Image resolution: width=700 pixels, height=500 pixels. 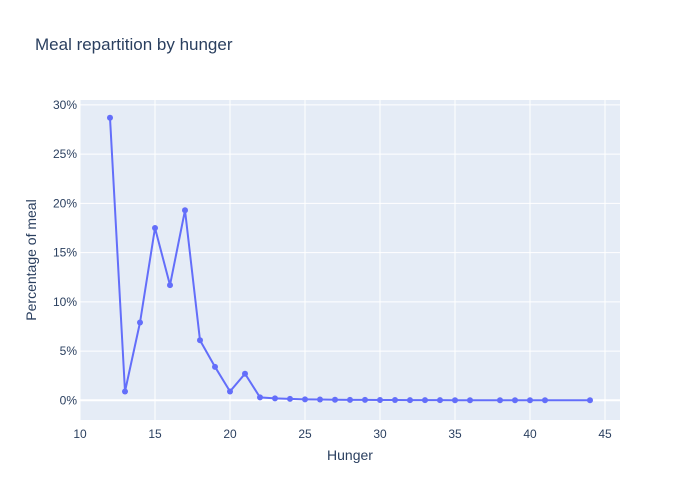 I want to click on x-axis-ticks: 10 15 20 25 30 35 40 45, so click(x=342, y=434).